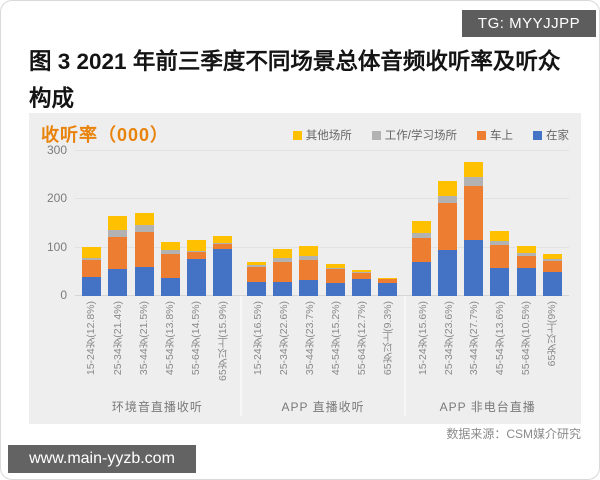 The height and width of the screenshot is (480, 600). Describe the element at coordinates (422, 348) in the screenshot. I see `category-label: 15-24岁(15.6%)` at that location.